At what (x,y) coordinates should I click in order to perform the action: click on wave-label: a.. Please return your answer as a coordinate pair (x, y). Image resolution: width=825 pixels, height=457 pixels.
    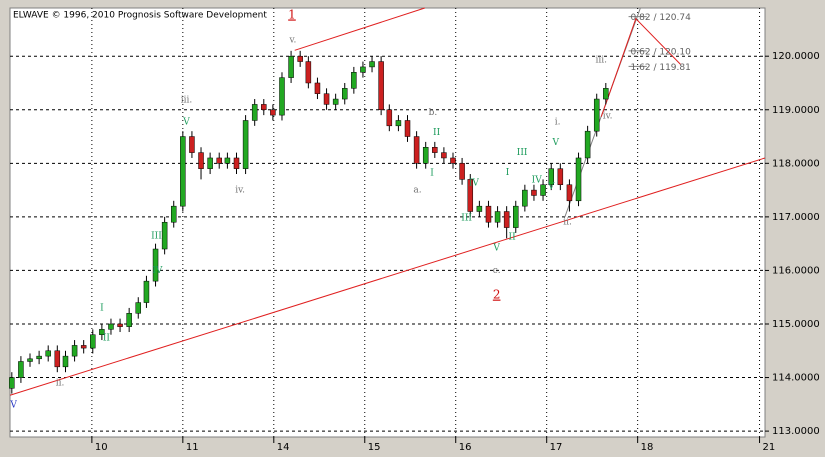
    Looking at the image, I should click on (417, 191).